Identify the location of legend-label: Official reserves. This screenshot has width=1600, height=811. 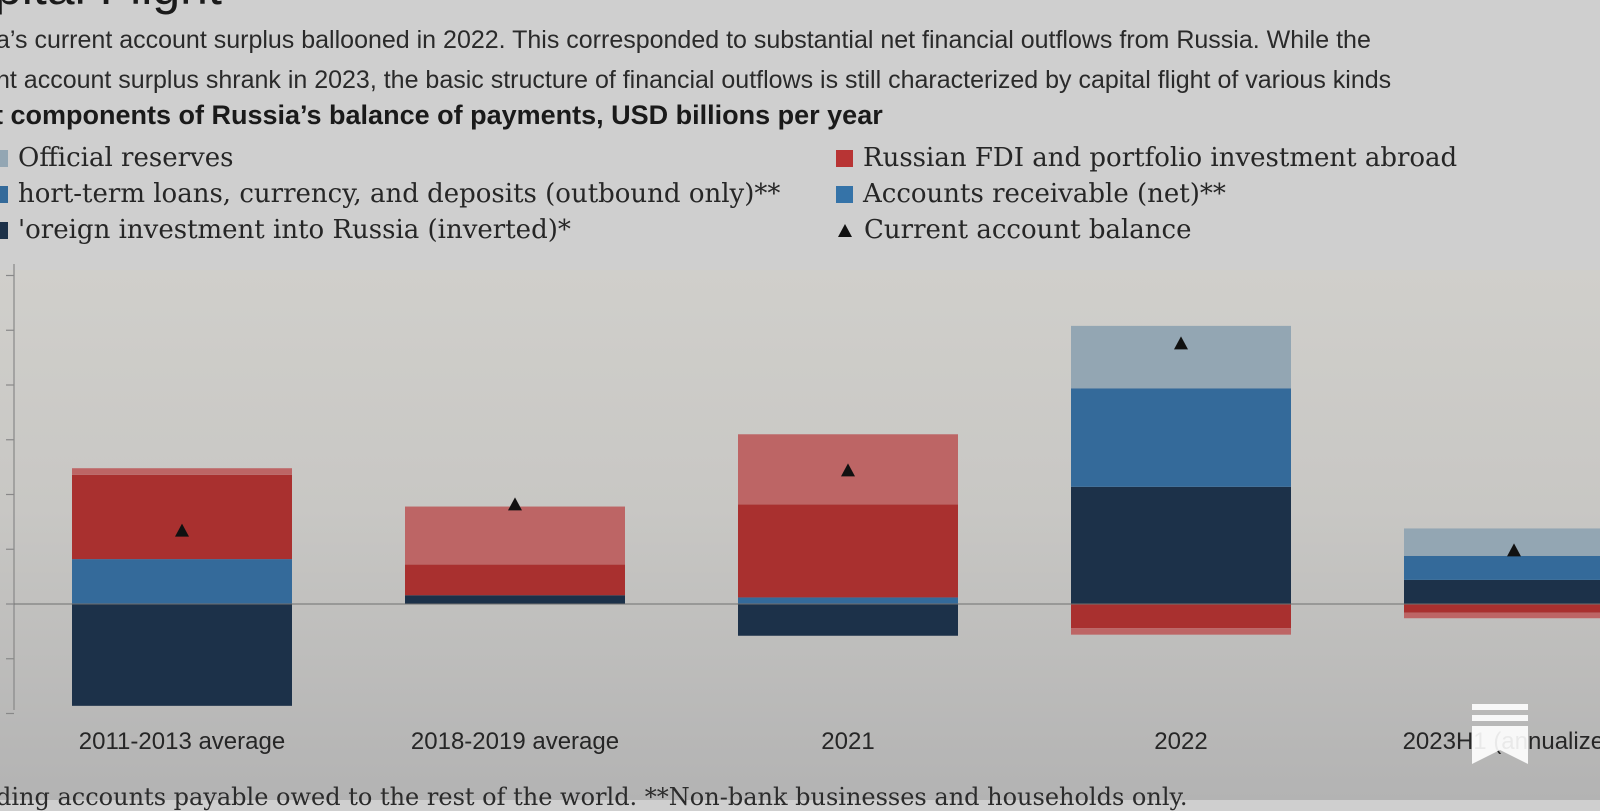
(126, 158).